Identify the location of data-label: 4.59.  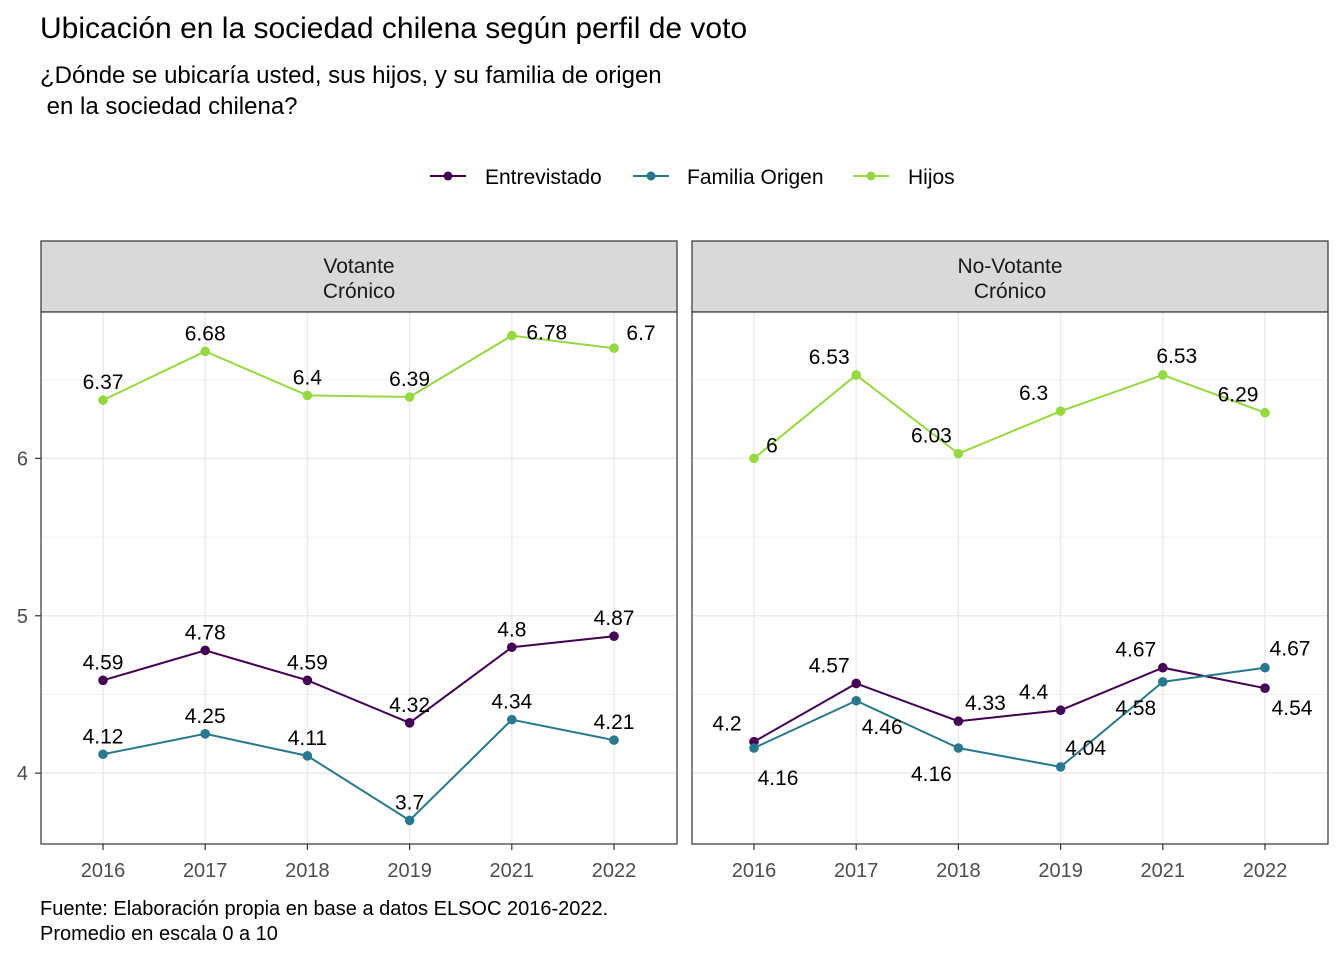
(103, 662).